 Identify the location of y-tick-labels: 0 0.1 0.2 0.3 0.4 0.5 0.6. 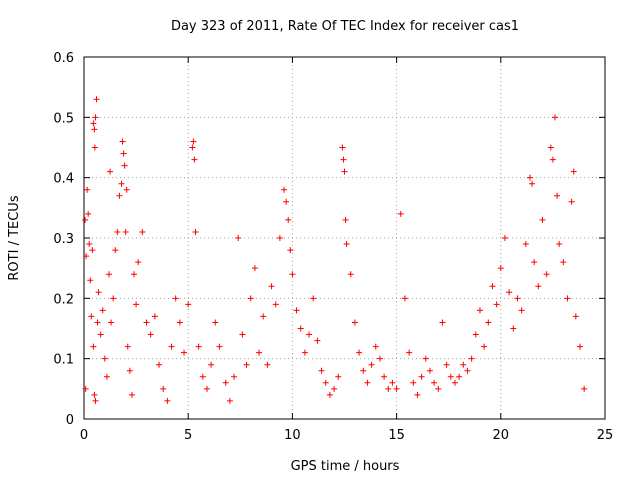
(63, 239).